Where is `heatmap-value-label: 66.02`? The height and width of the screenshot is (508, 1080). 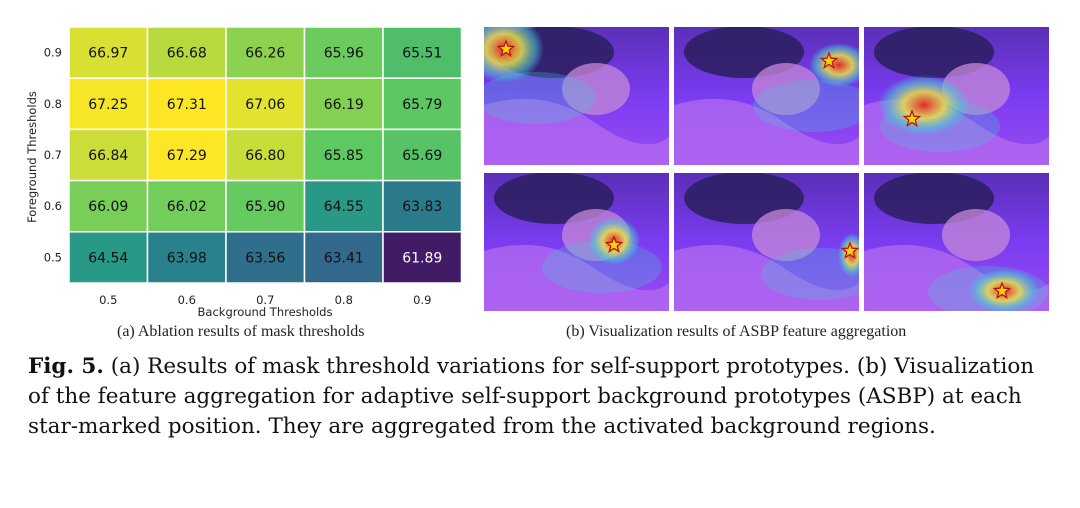 heatmap-value-label: 66.02 is located at coordinates (187, 207).